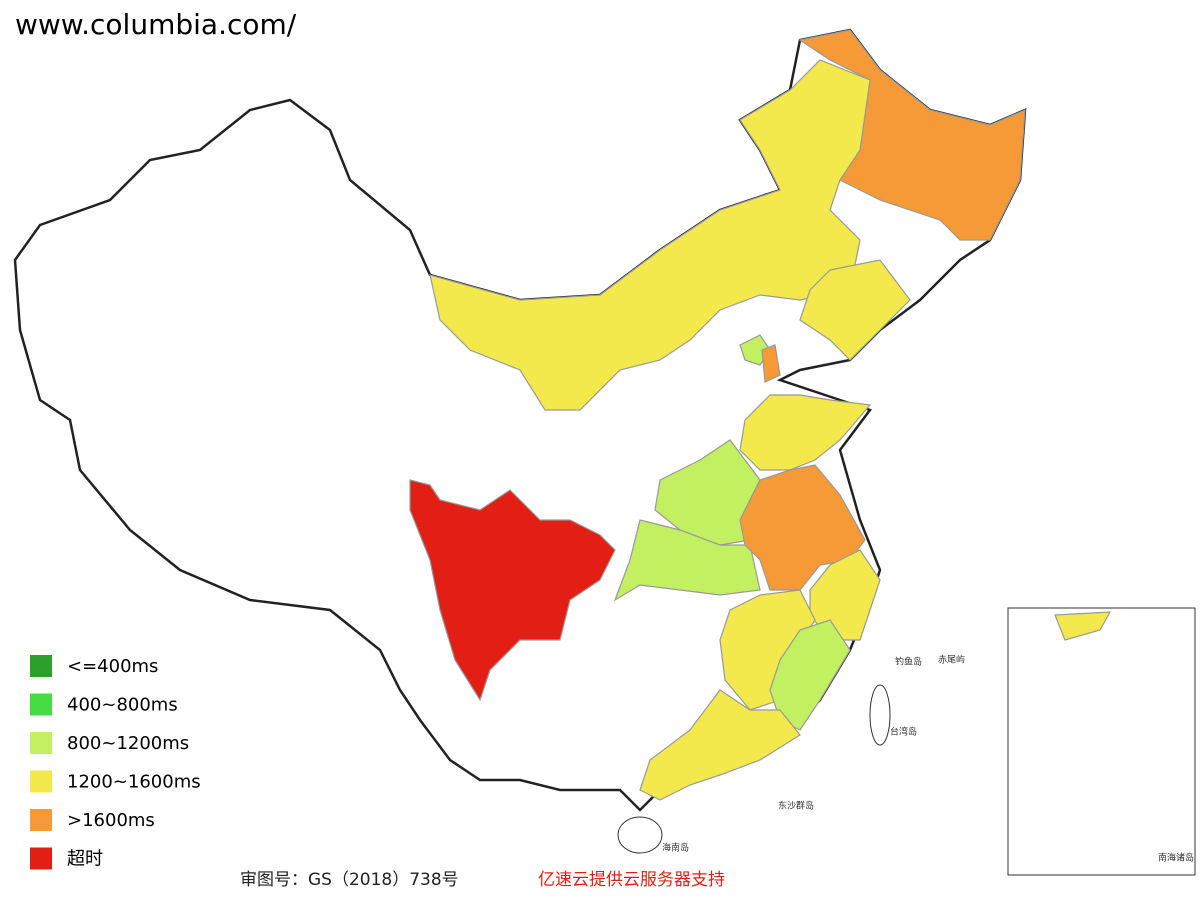  I want to click on legend-label: 超时, so click(85, 859).